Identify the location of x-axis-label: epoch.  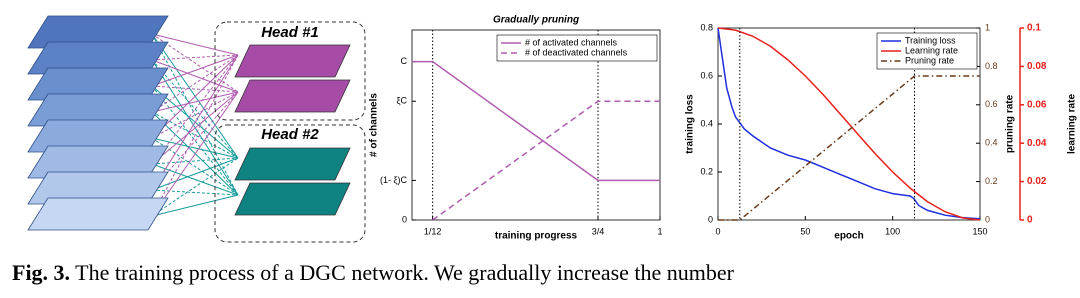
(848, 236).